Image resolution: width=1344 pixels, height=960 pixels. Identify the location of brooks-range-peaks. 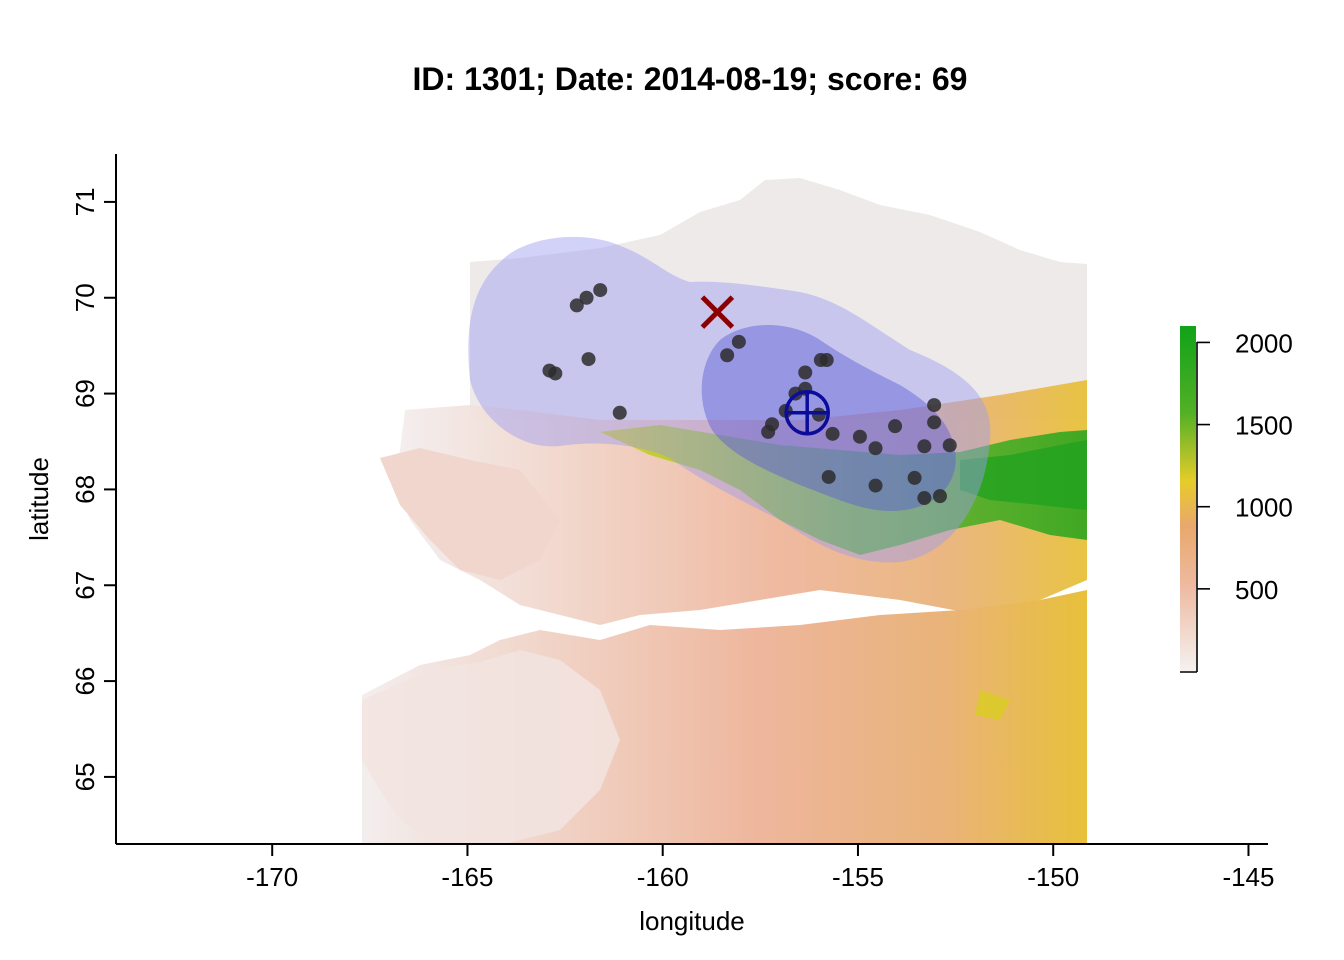
(1023, 475).